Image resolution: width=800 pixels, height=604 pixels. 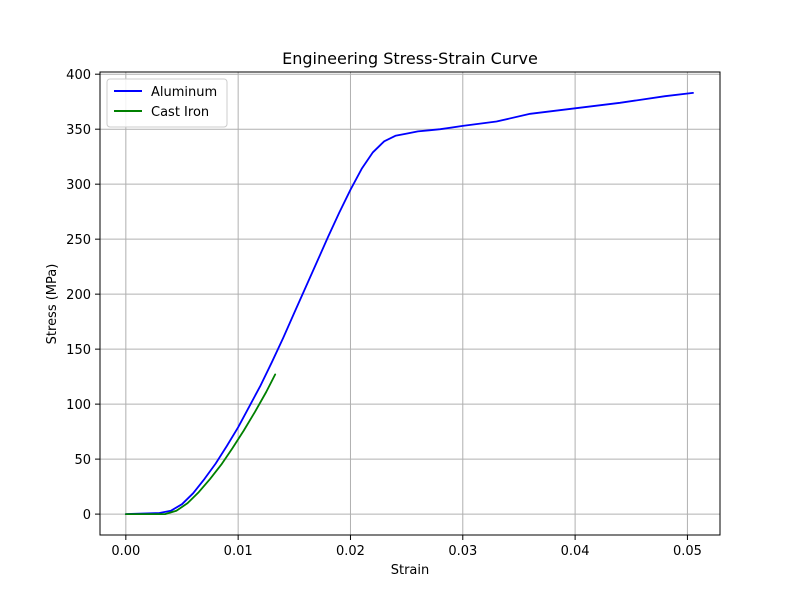 I want to click on x-tick-label: 0.03, so click(x=462, y=551).